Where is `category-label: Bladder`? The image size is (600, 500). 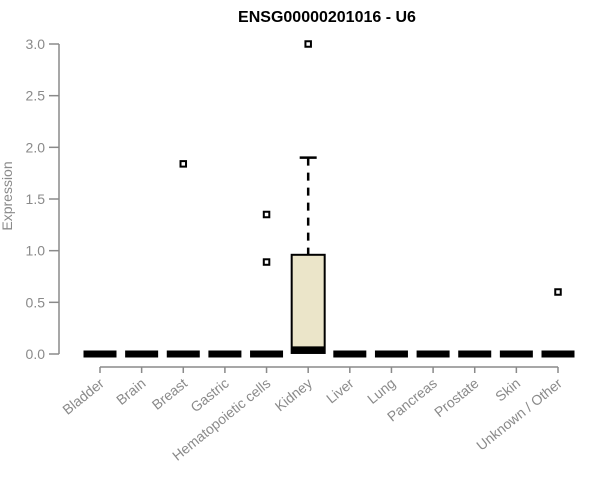
category-label: Bladder is located at coordinates (83, 396).